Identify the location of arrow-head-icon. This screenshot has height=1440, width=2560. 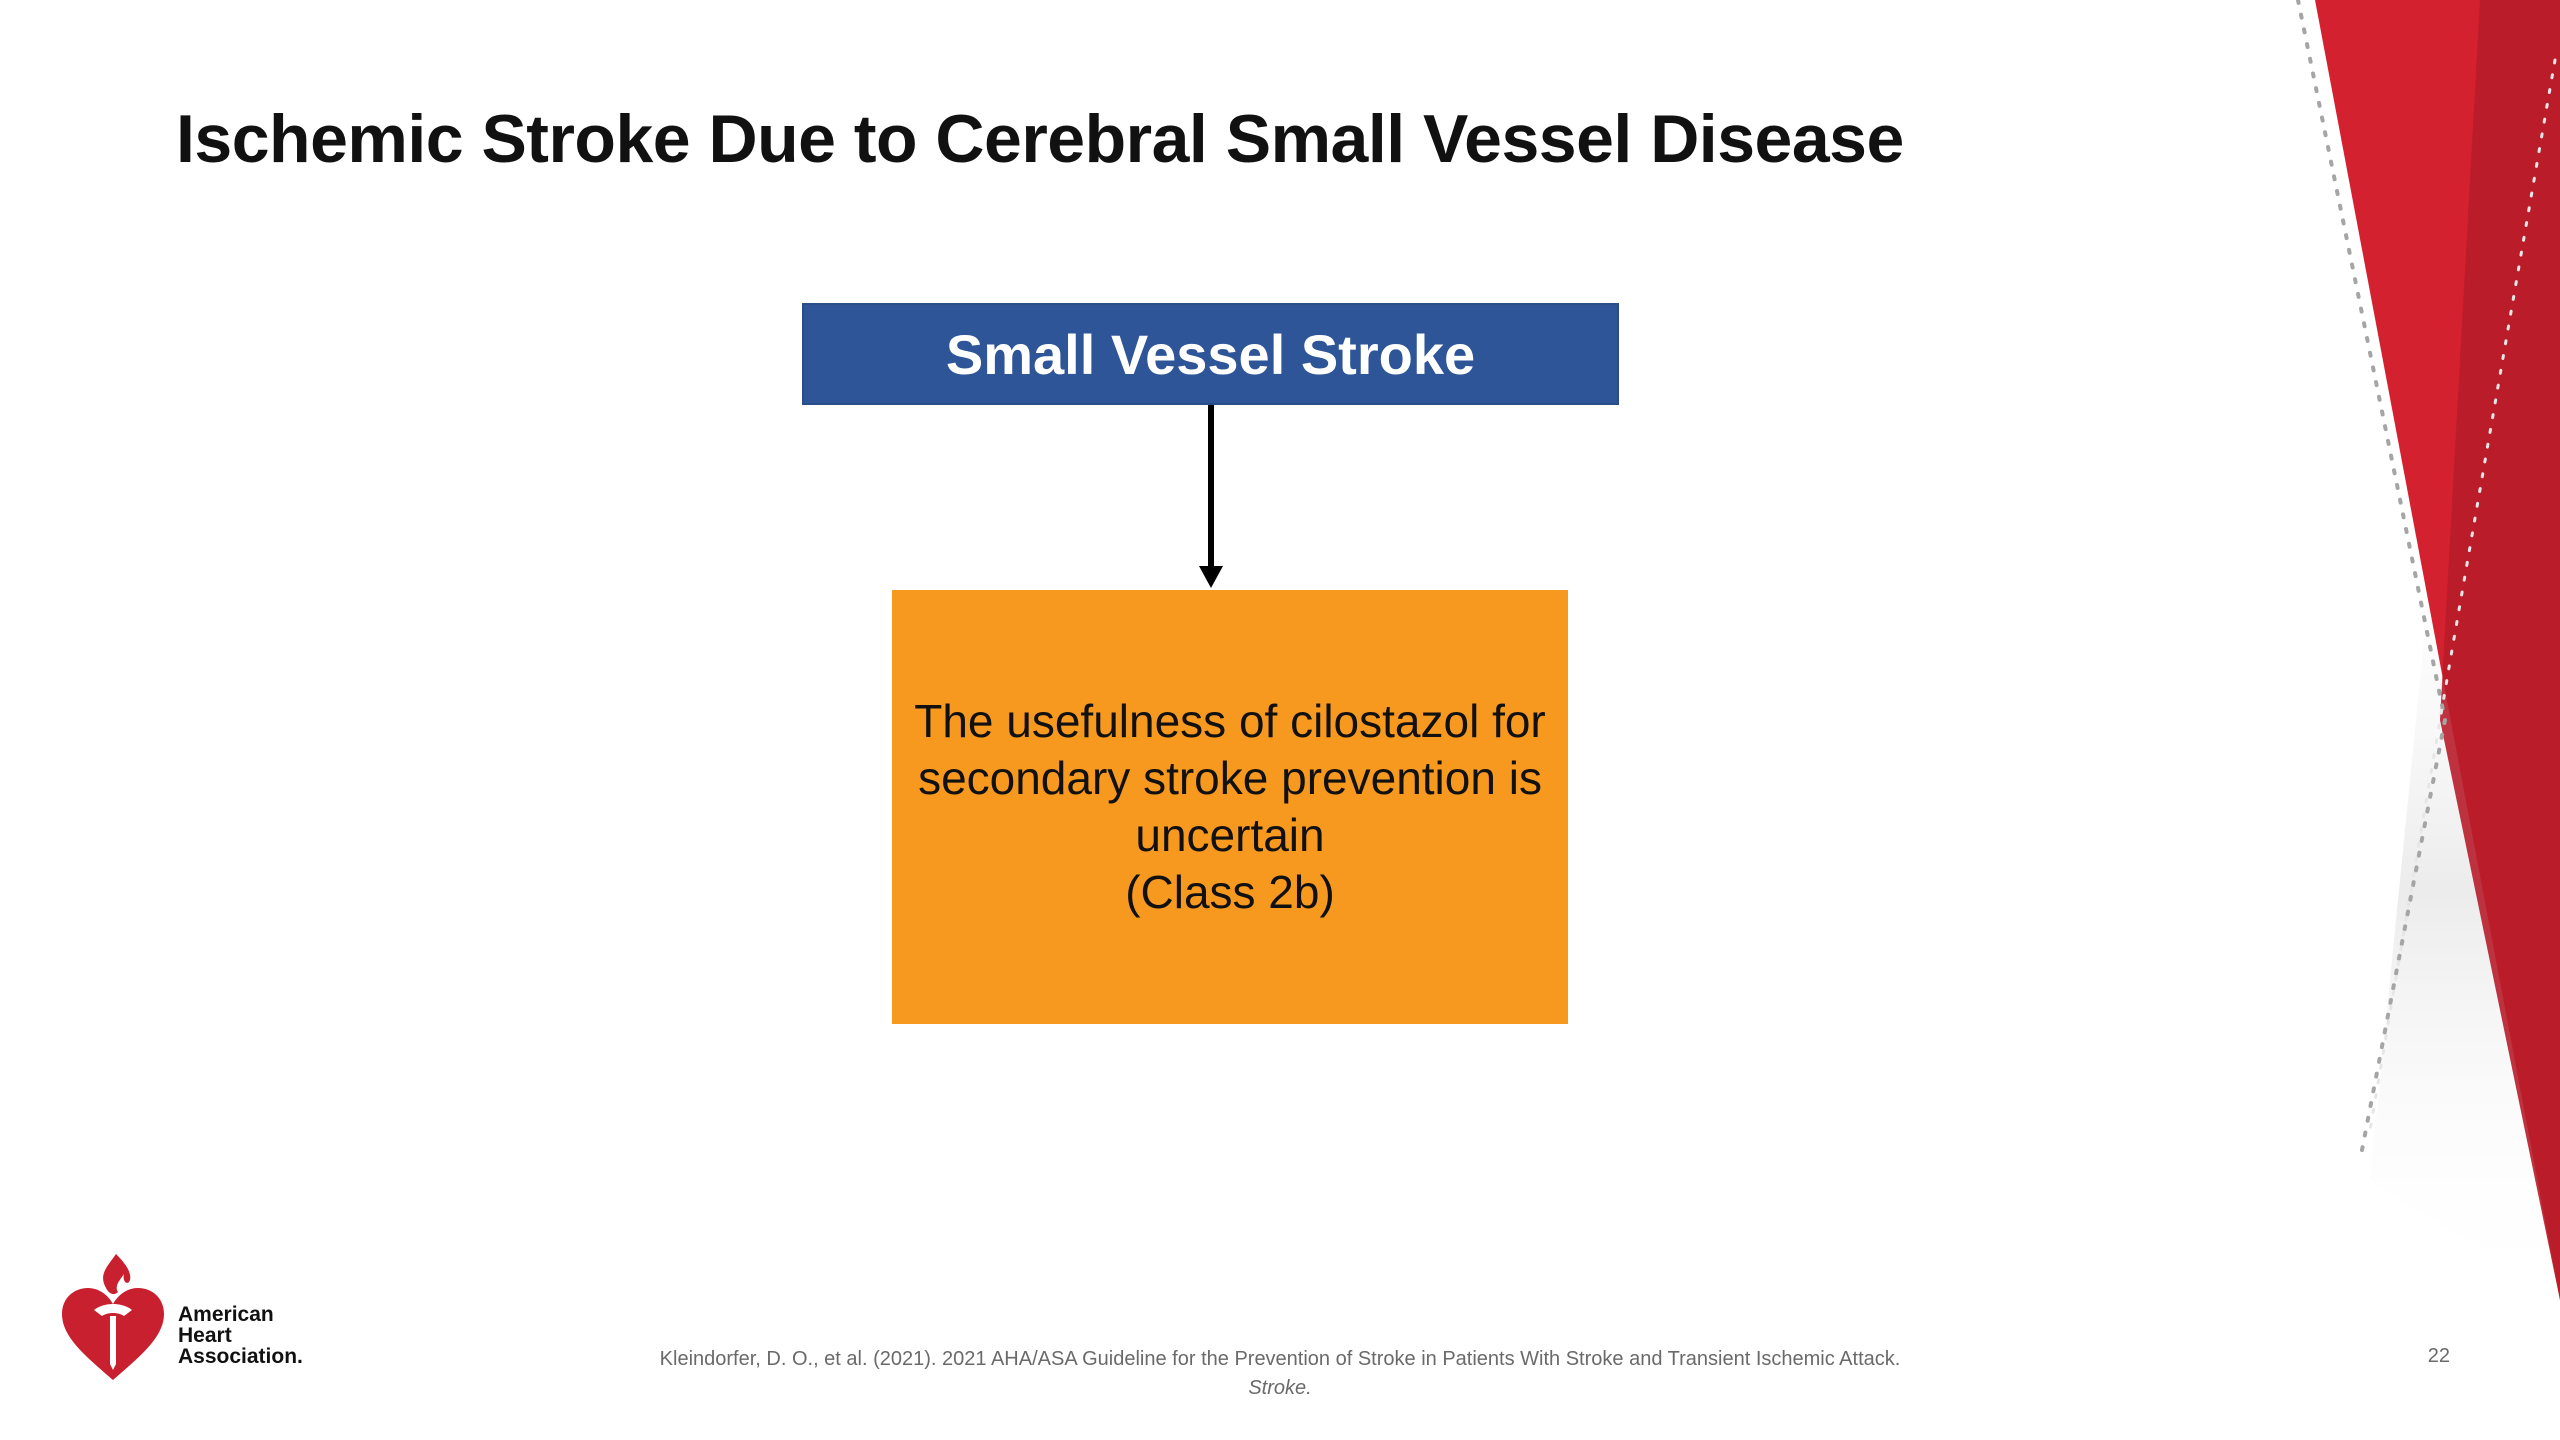
(1211, 577).